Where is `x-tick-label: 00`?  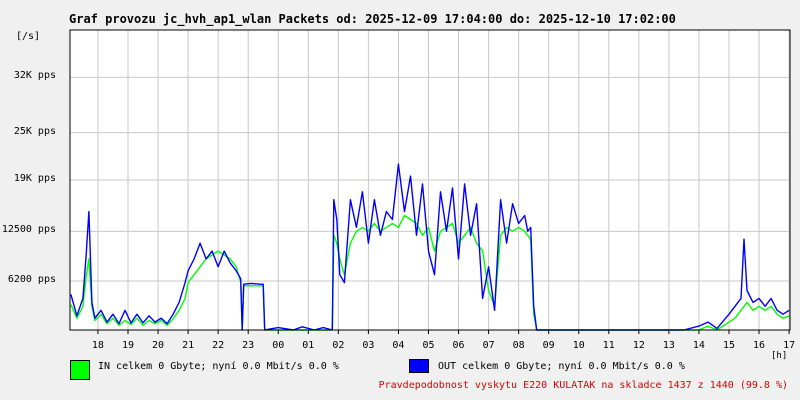 x-tick-label: 00 is located at coordinates (278, 345).